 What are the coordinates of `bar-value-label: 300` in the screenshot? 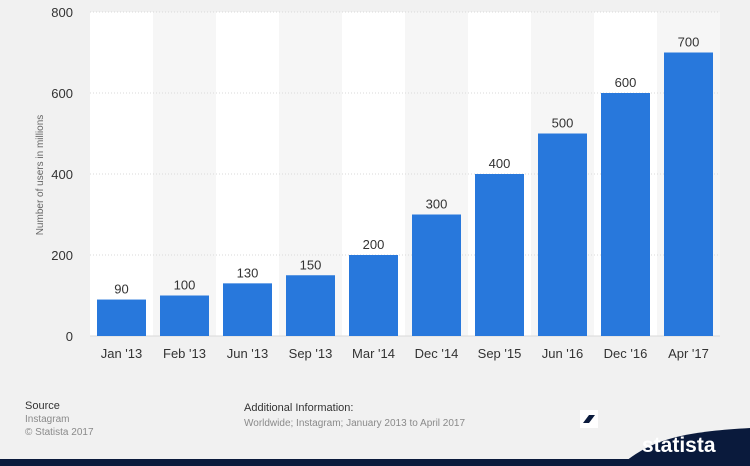 It's located at (437, 204).